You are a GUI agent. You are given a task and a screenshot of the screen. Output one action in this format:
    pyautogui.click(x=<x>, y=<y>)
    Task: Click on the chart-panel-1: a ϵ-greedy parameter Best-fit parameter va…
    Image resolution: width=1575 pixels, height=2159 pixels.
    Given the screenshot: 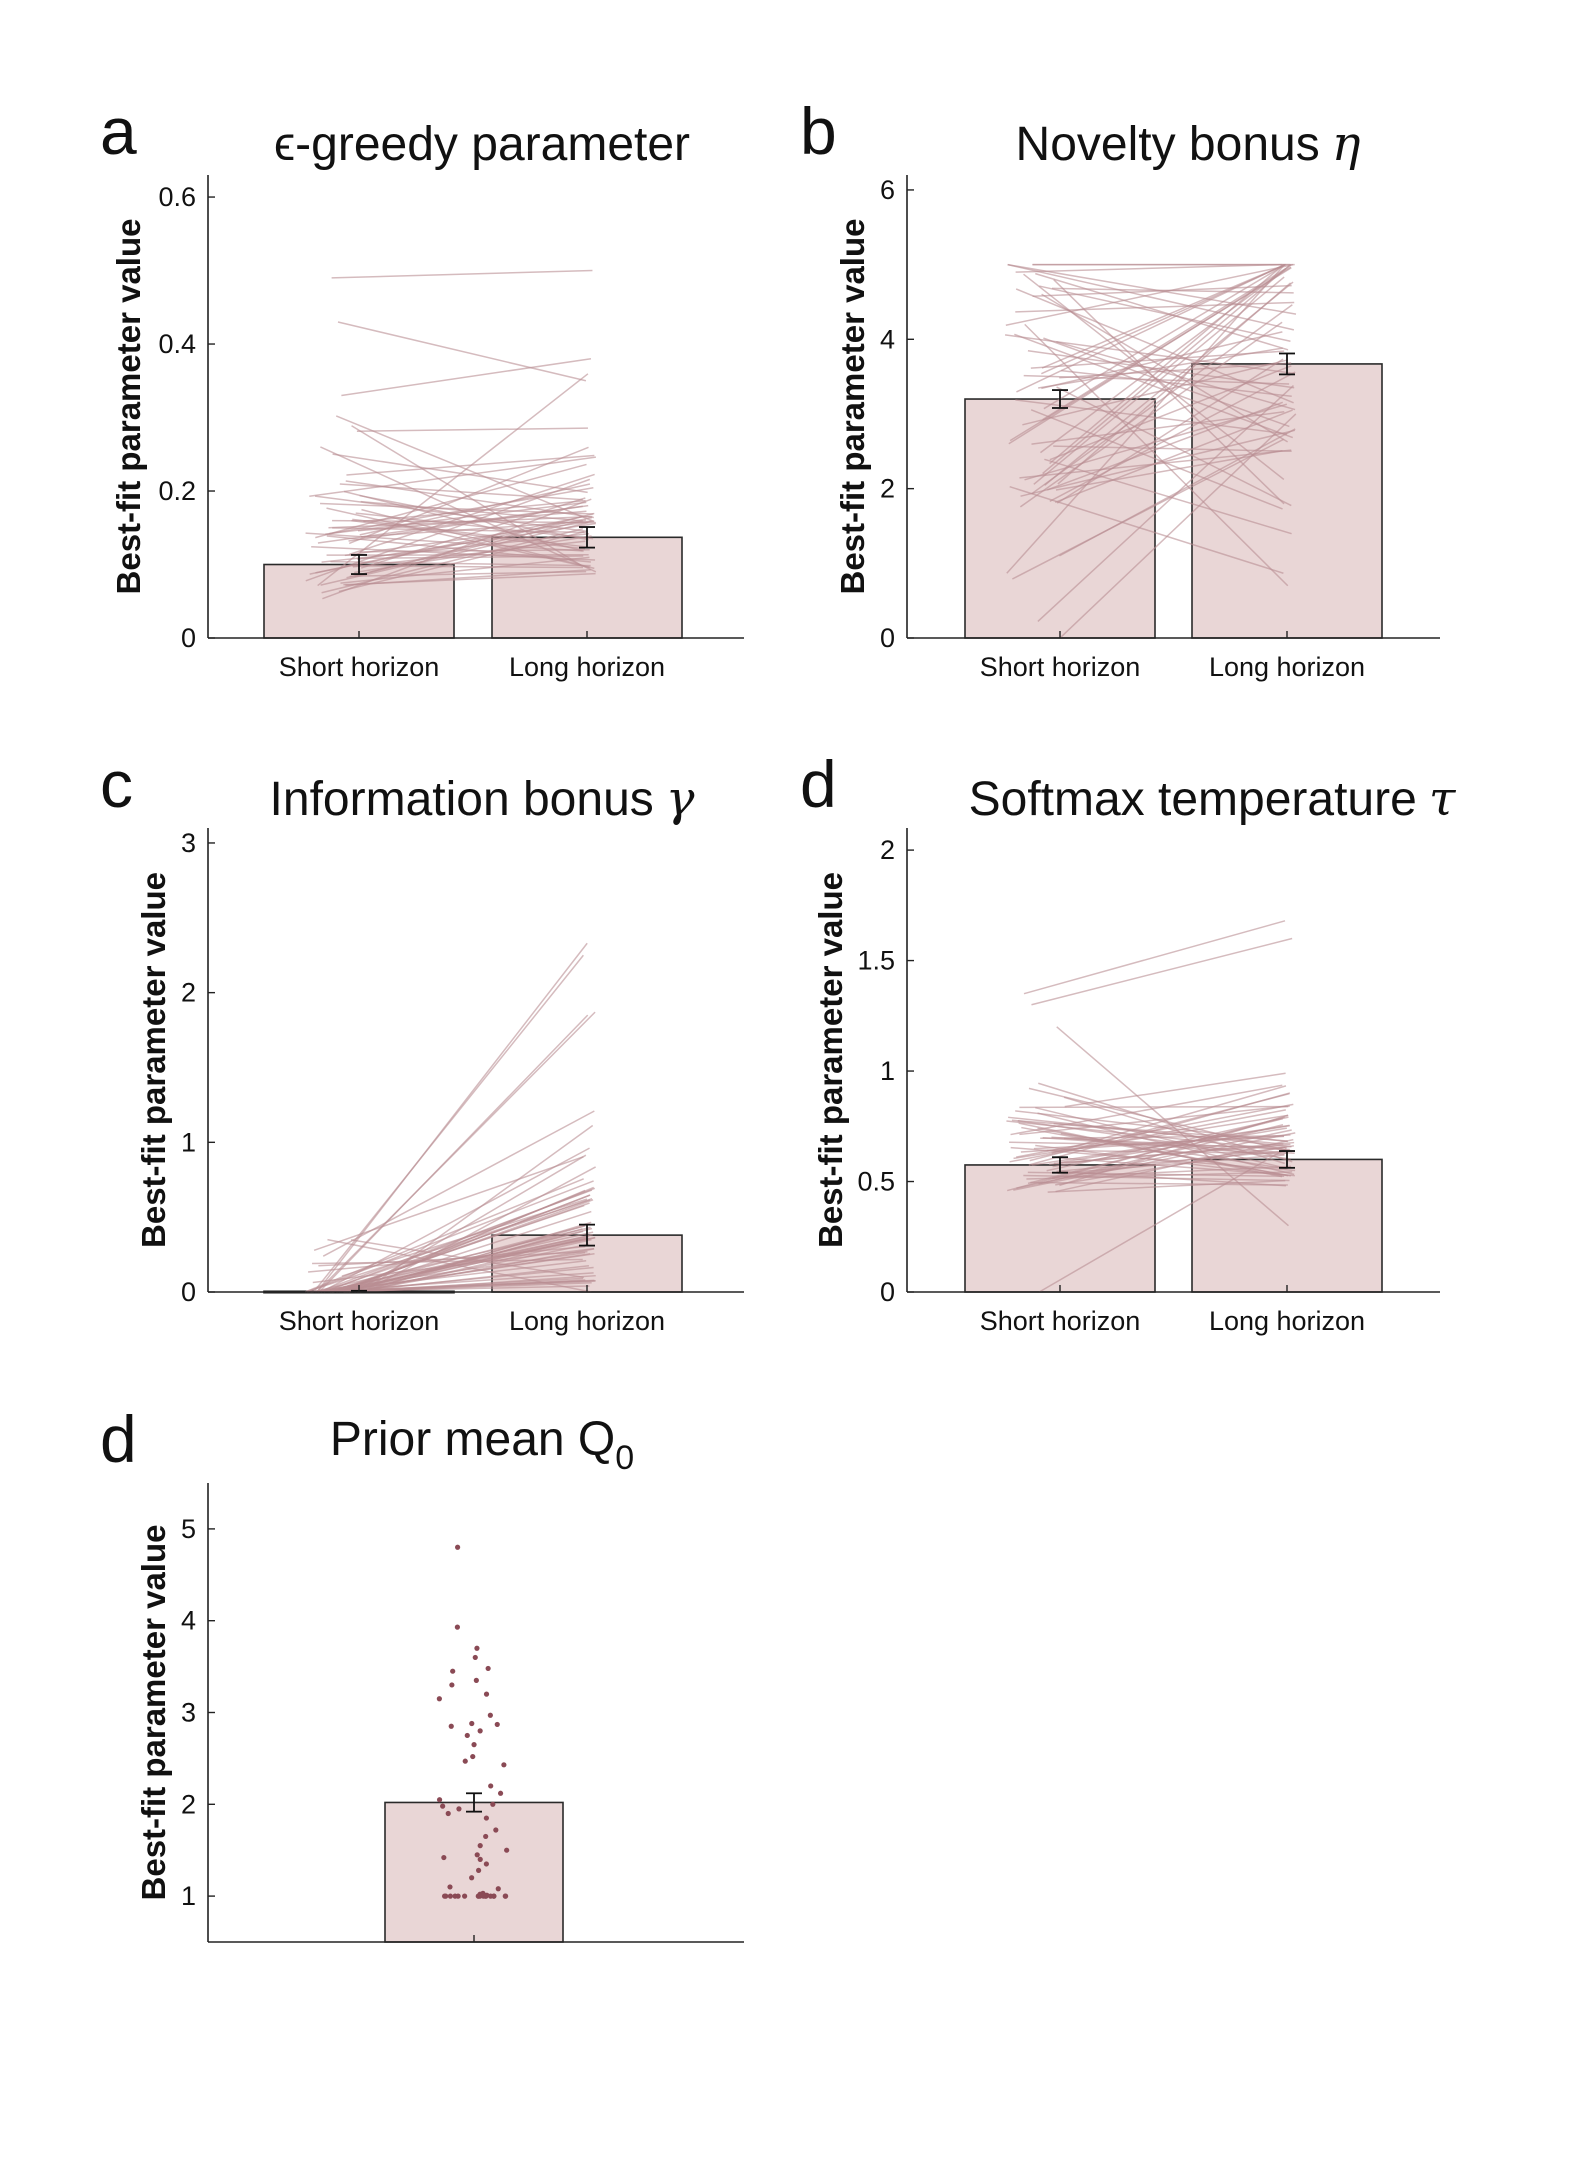 What is the action you would take?
    pyautogui.click(x=422, y=388)
    